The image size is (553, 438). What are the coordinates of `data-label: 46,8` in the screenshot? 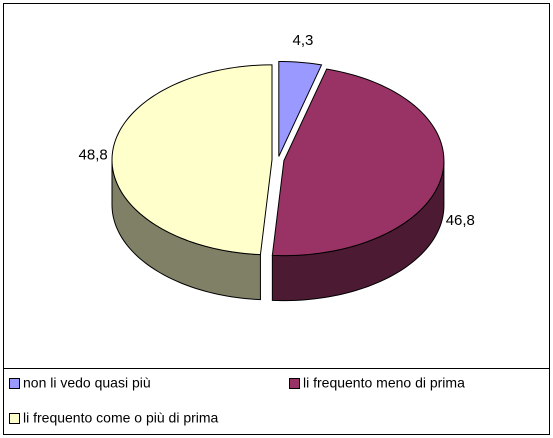 It's located at (460, 220).